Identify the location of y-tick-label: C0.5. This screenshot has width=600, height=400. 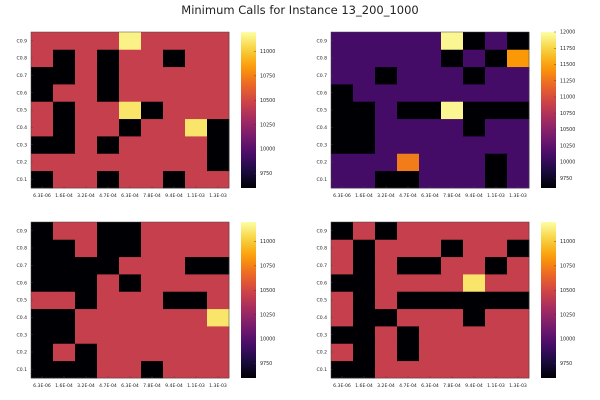
(21, 111).